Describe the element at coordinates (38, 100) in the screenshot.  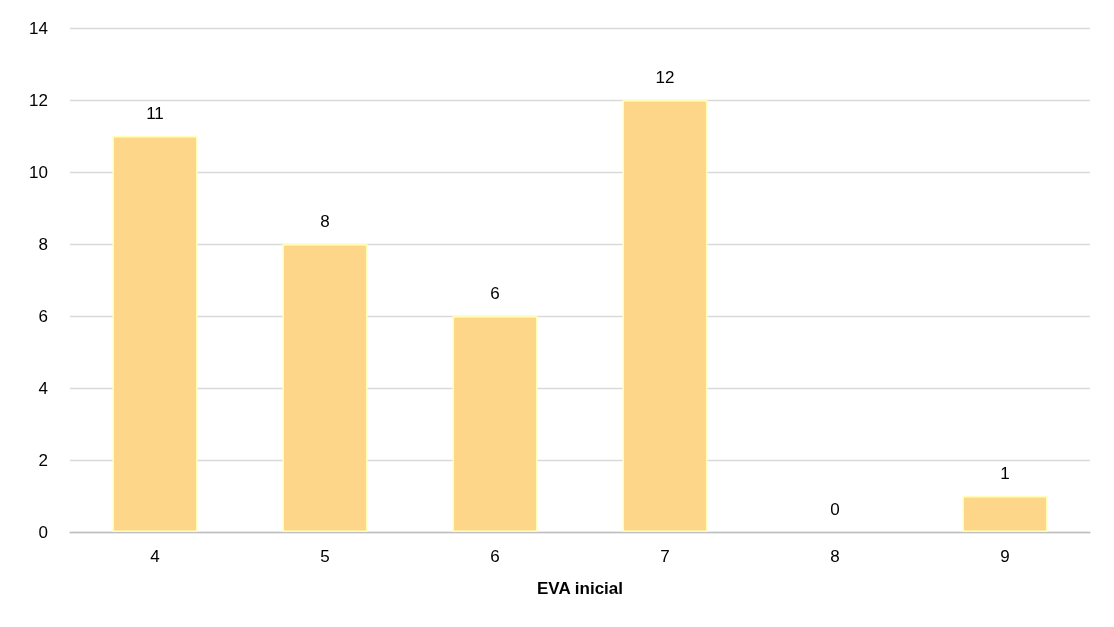
I see `y-tick-label: 12` at that location.